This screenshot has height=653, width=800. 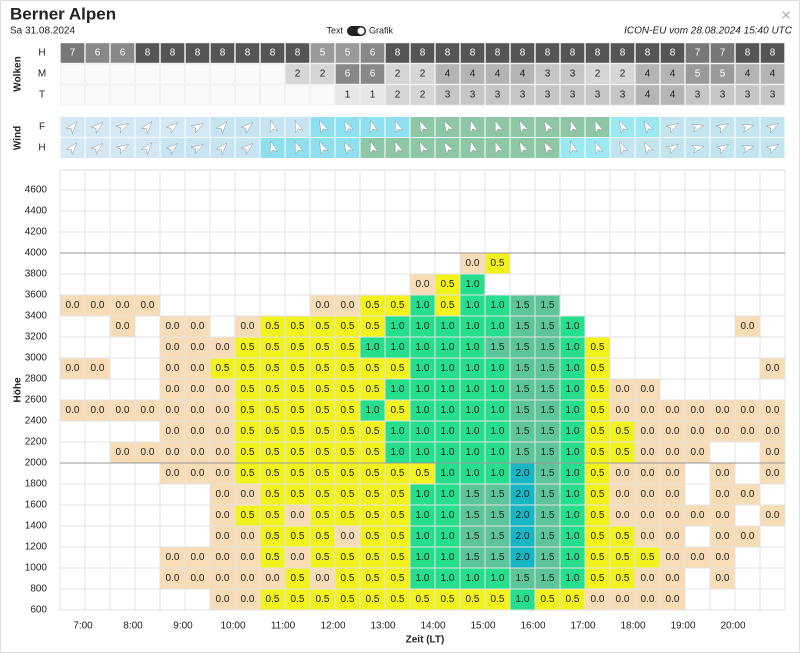 What do you see at coordinates (18, 389) in the screenshot?
I see `y-axis-label: Höhe` at bounding box center [18, 389].